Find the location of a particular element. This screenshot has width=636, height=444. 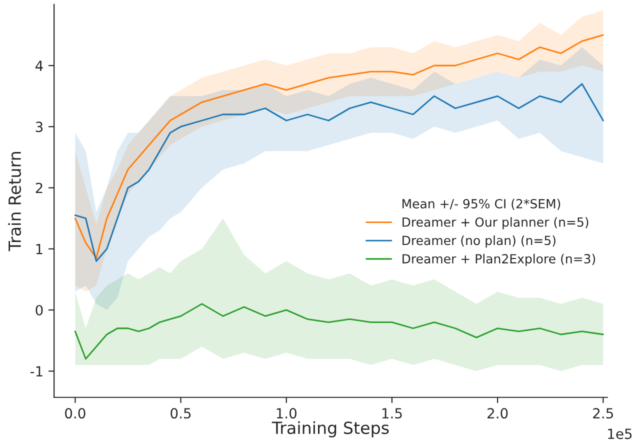

y-tick-label: 1 is located at coordinates (39, 249).